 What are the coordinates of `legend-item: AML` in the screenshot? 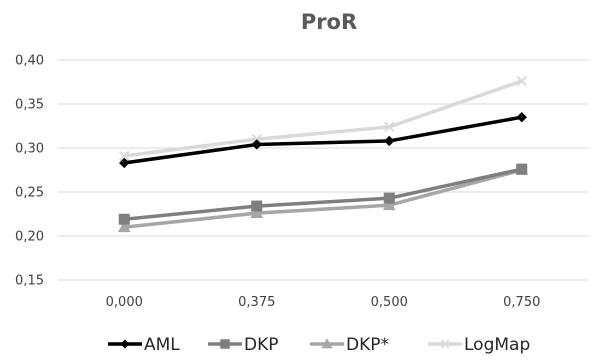 It's located at (144, 345).